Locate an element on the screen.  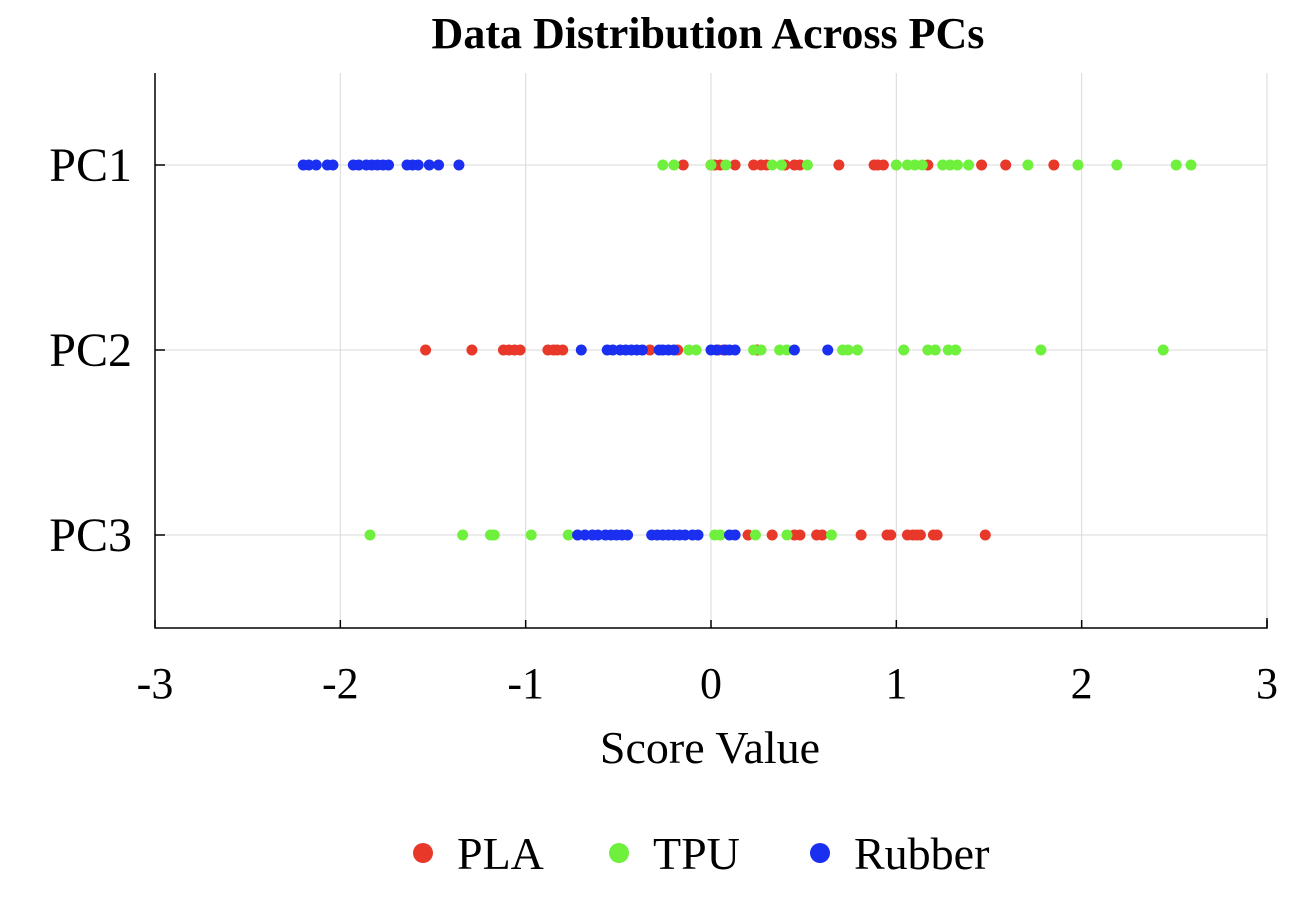
x-tick-label: -2 is located at coordinates (340, 683).